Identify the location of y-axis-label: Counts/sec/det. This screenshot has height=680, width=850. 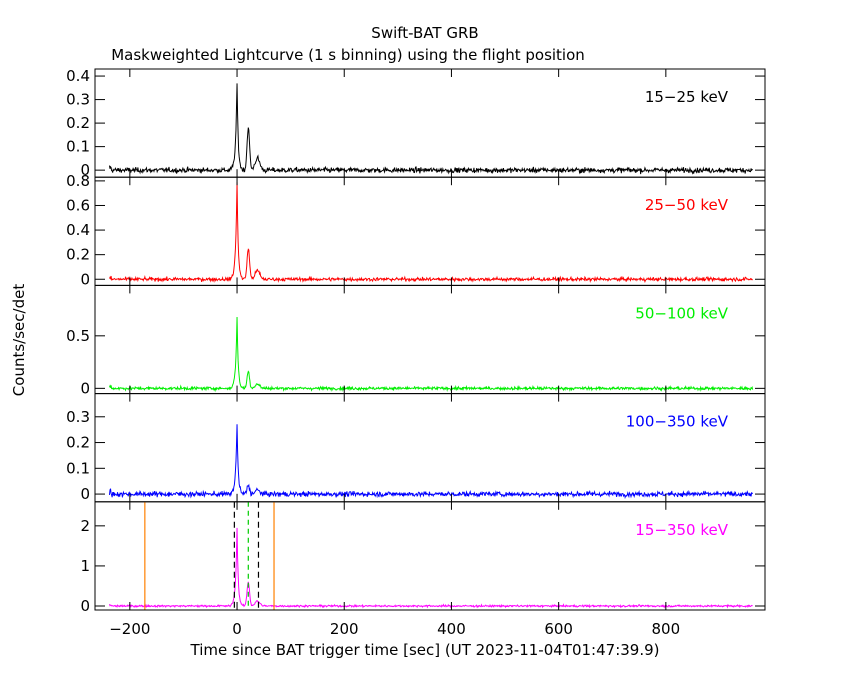
(19, 340).